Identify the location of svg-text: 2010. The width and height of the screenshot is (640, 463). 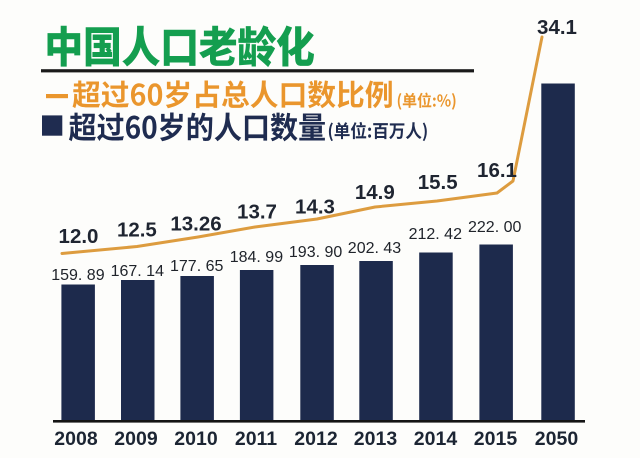
(196, 439).